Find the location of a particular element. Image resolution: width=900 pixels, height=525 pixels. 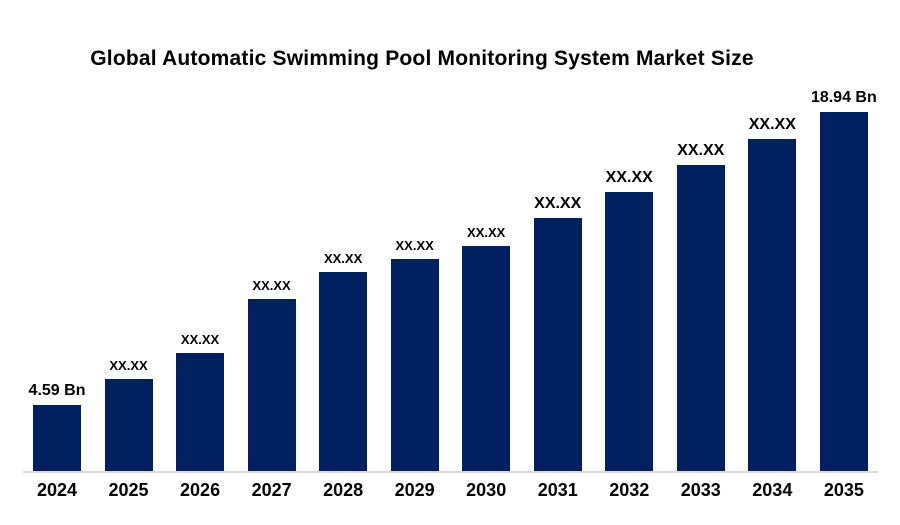

value-label-2034: XX.XX is located at coordinates (772, 124).